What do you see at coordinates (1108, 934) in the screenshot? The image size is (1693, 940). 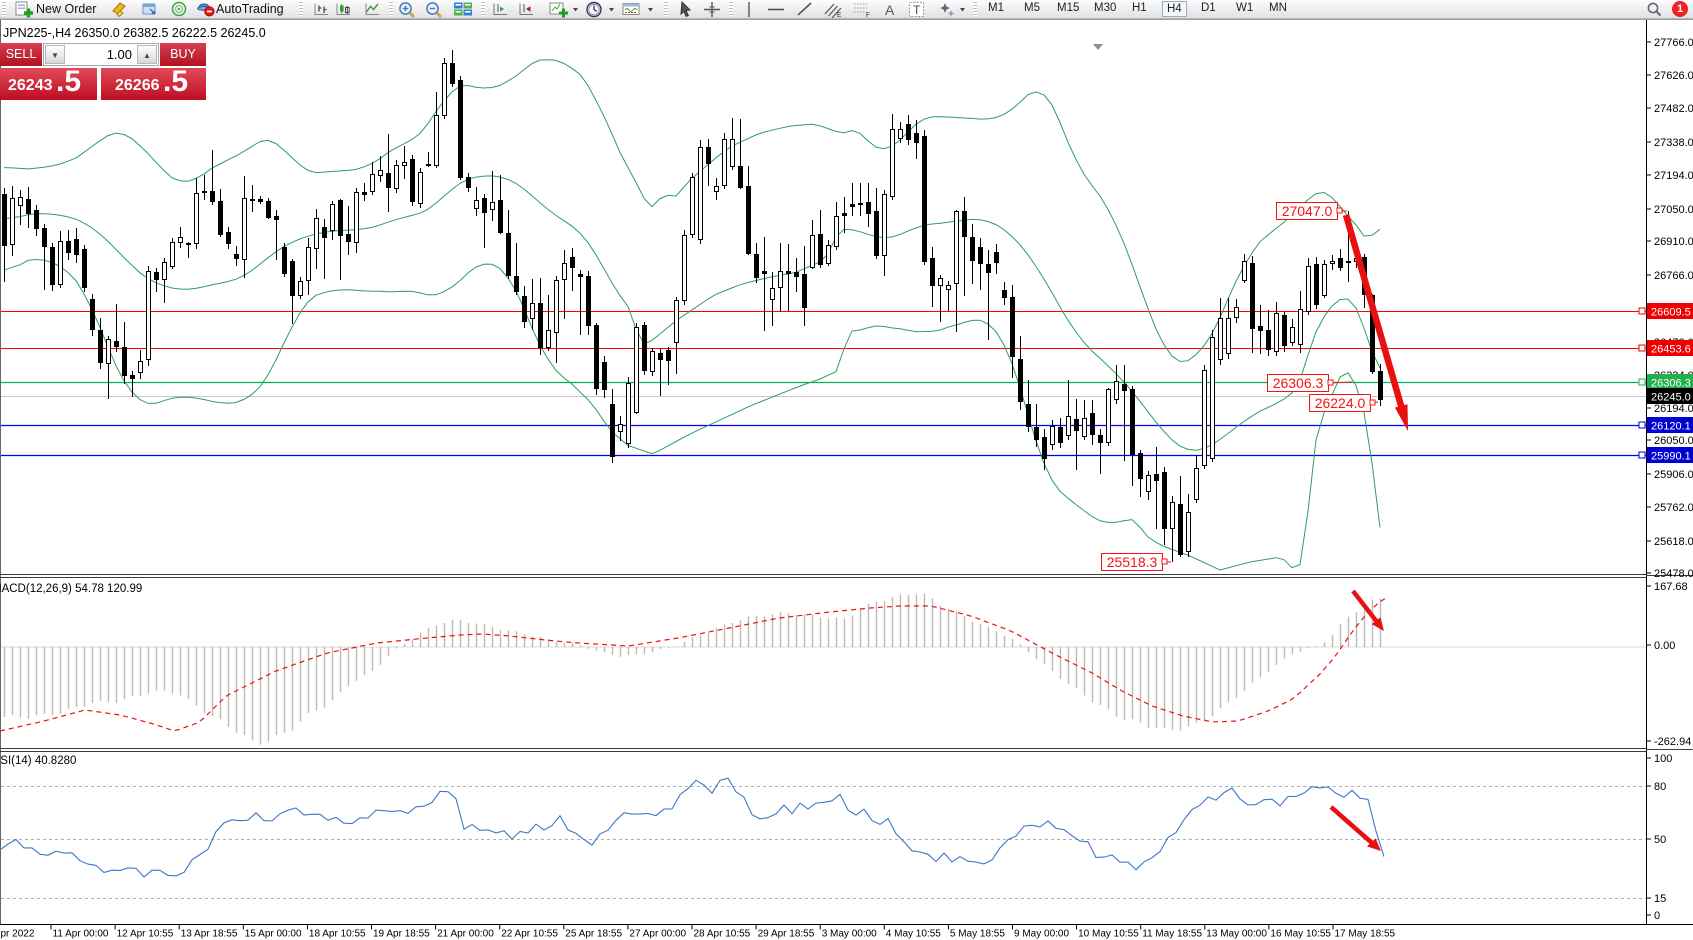 I see `svg-text: 10 May 10:55` at bounding box center [1108, 934].